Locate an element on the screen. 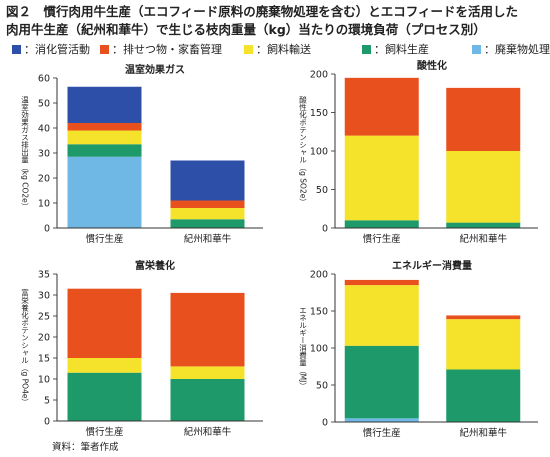 This screenshot has width=550, height=457. legend-label: ：廃棄物処理 is located at coordinates (517, 49).